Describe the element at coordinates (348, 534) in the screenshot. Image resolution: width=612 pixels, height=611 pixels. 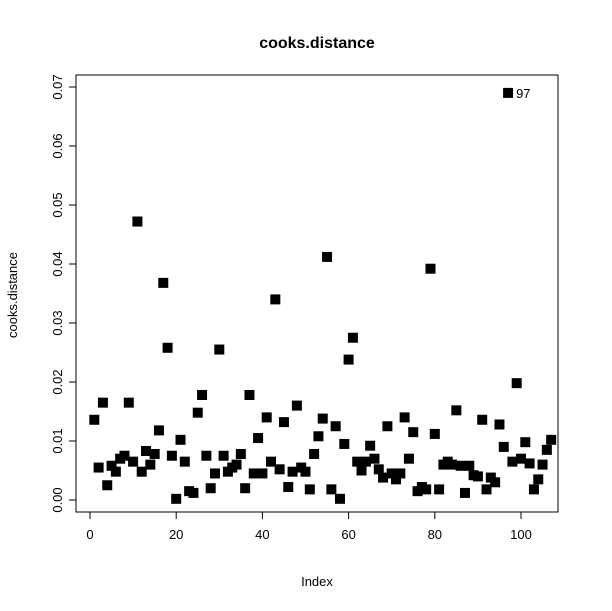
I see `x-tick-label: 60` at that location.